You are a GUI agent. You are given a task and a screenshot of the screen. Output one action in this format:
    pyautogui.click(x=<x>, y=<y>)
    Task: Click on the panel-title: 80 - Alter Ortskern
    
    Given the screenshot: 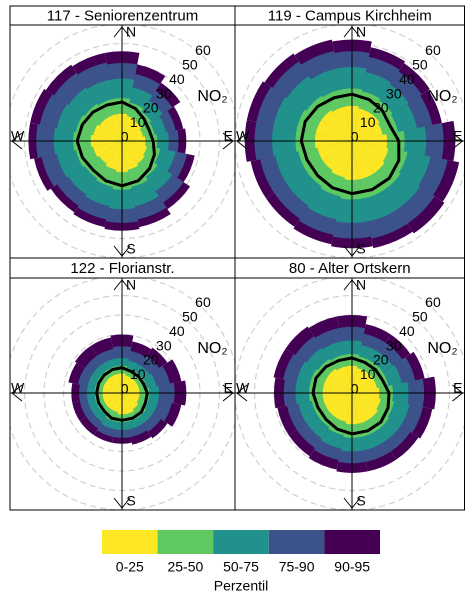 What is the action you would take?
    pyautogui.click(x=350, y=268)
    